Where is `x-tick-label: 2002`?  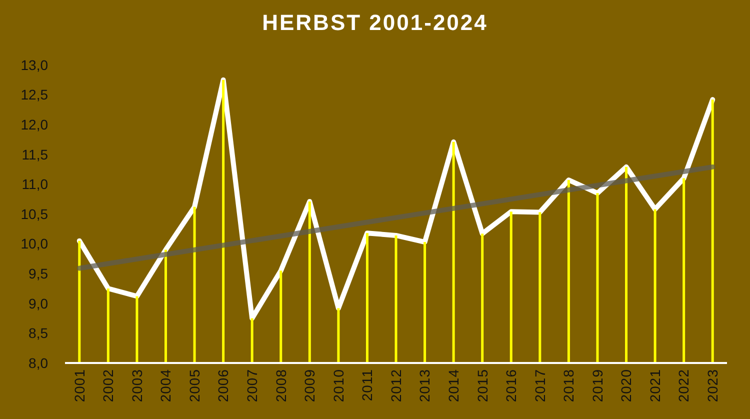
x-tick-label: 2002 is located at coordinates (108, 385).